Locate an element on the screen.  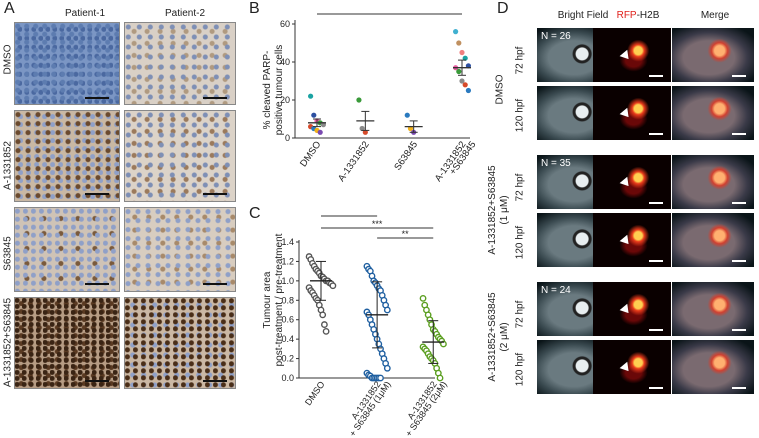
n-count-dmso: N = 26 is located at coordinates (556, 36).